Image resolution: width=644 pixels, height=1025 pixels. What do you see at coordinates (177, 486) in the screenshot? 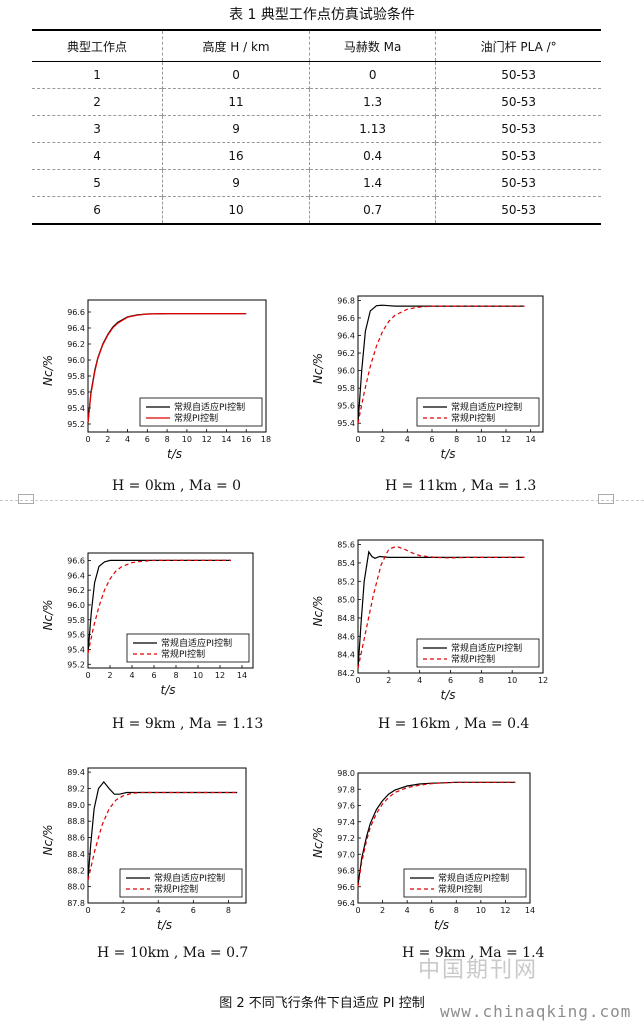
I see `chart-caption-1: H = 0km , Ma = 0` at bounding box center [177, 486].